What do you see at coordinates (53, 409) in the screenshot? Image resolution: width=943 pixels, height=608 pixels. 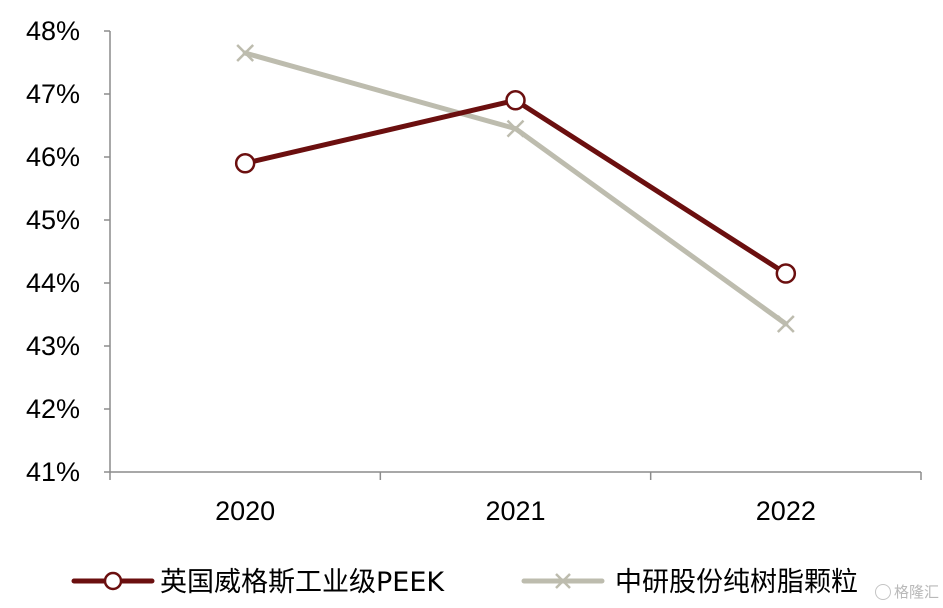 I see `y-tick-label: 42%` at bounding box center [53, 409].